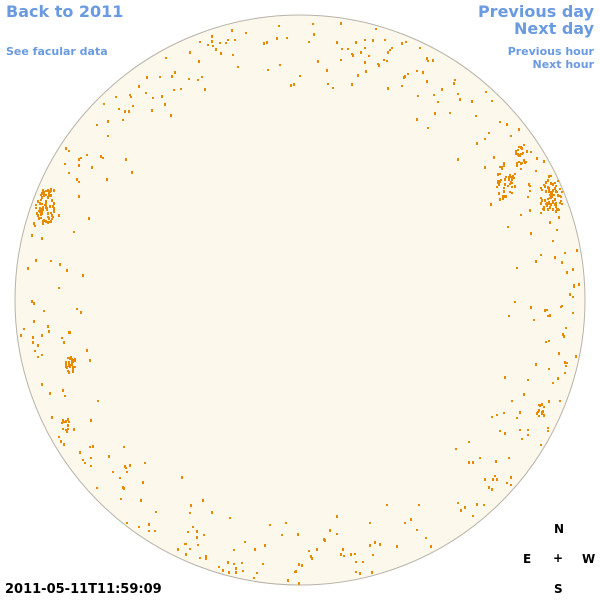 This screenshot has width=600, height=600. What do you see at coordinates (559, 529) in the screenshot?
I see `compass-north: N` at bounding box center [559, 529].